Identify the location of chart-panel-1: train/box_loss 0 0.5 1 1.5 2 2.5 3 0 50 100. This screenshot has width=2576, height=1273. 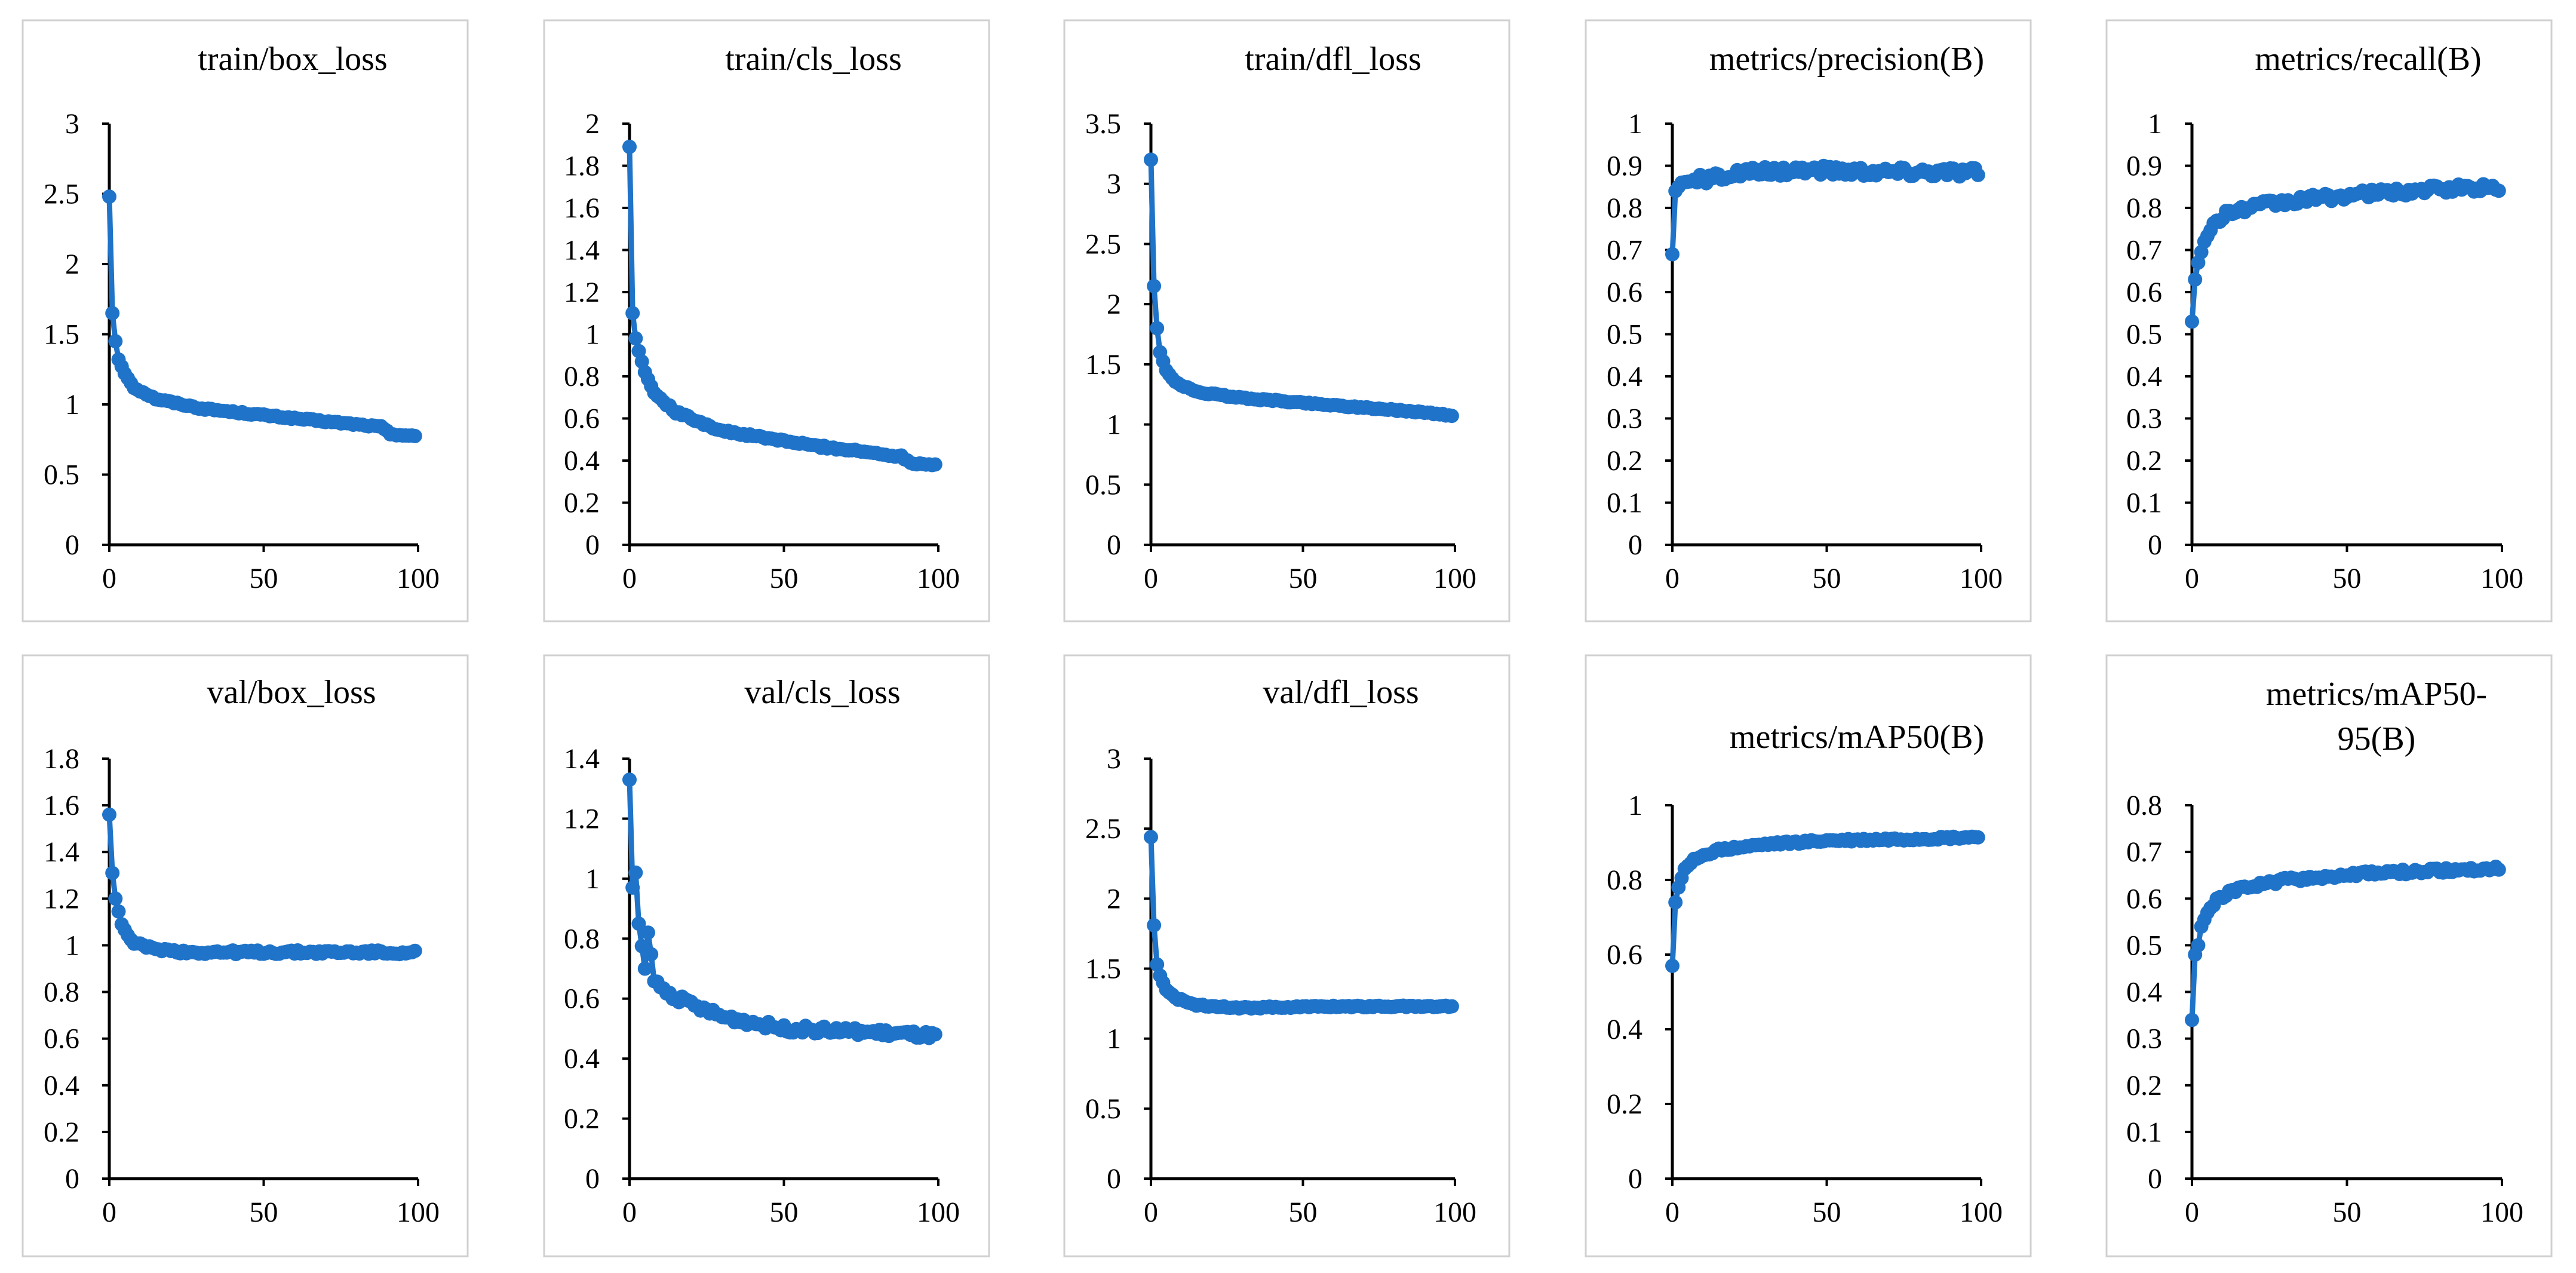
(245, 321).